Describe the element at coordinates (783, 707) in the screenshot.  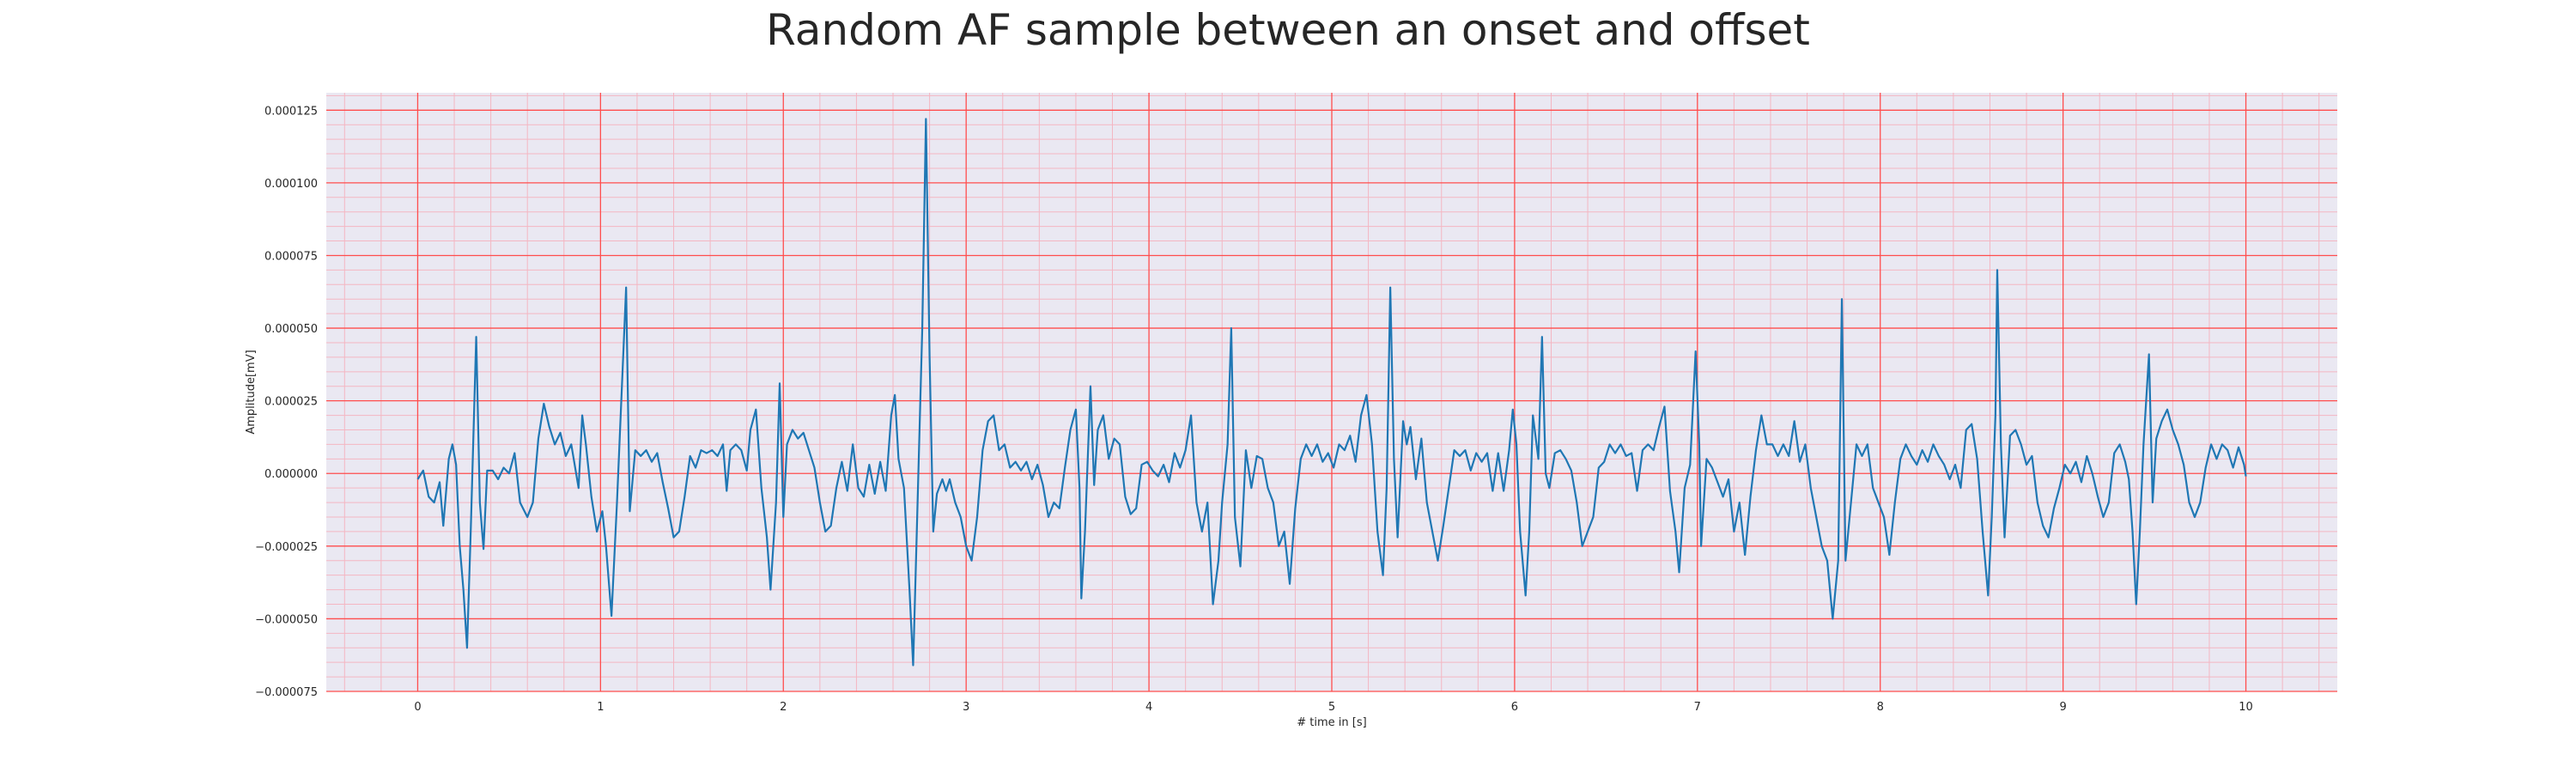
I see `x-tick-label: 2` at that location.